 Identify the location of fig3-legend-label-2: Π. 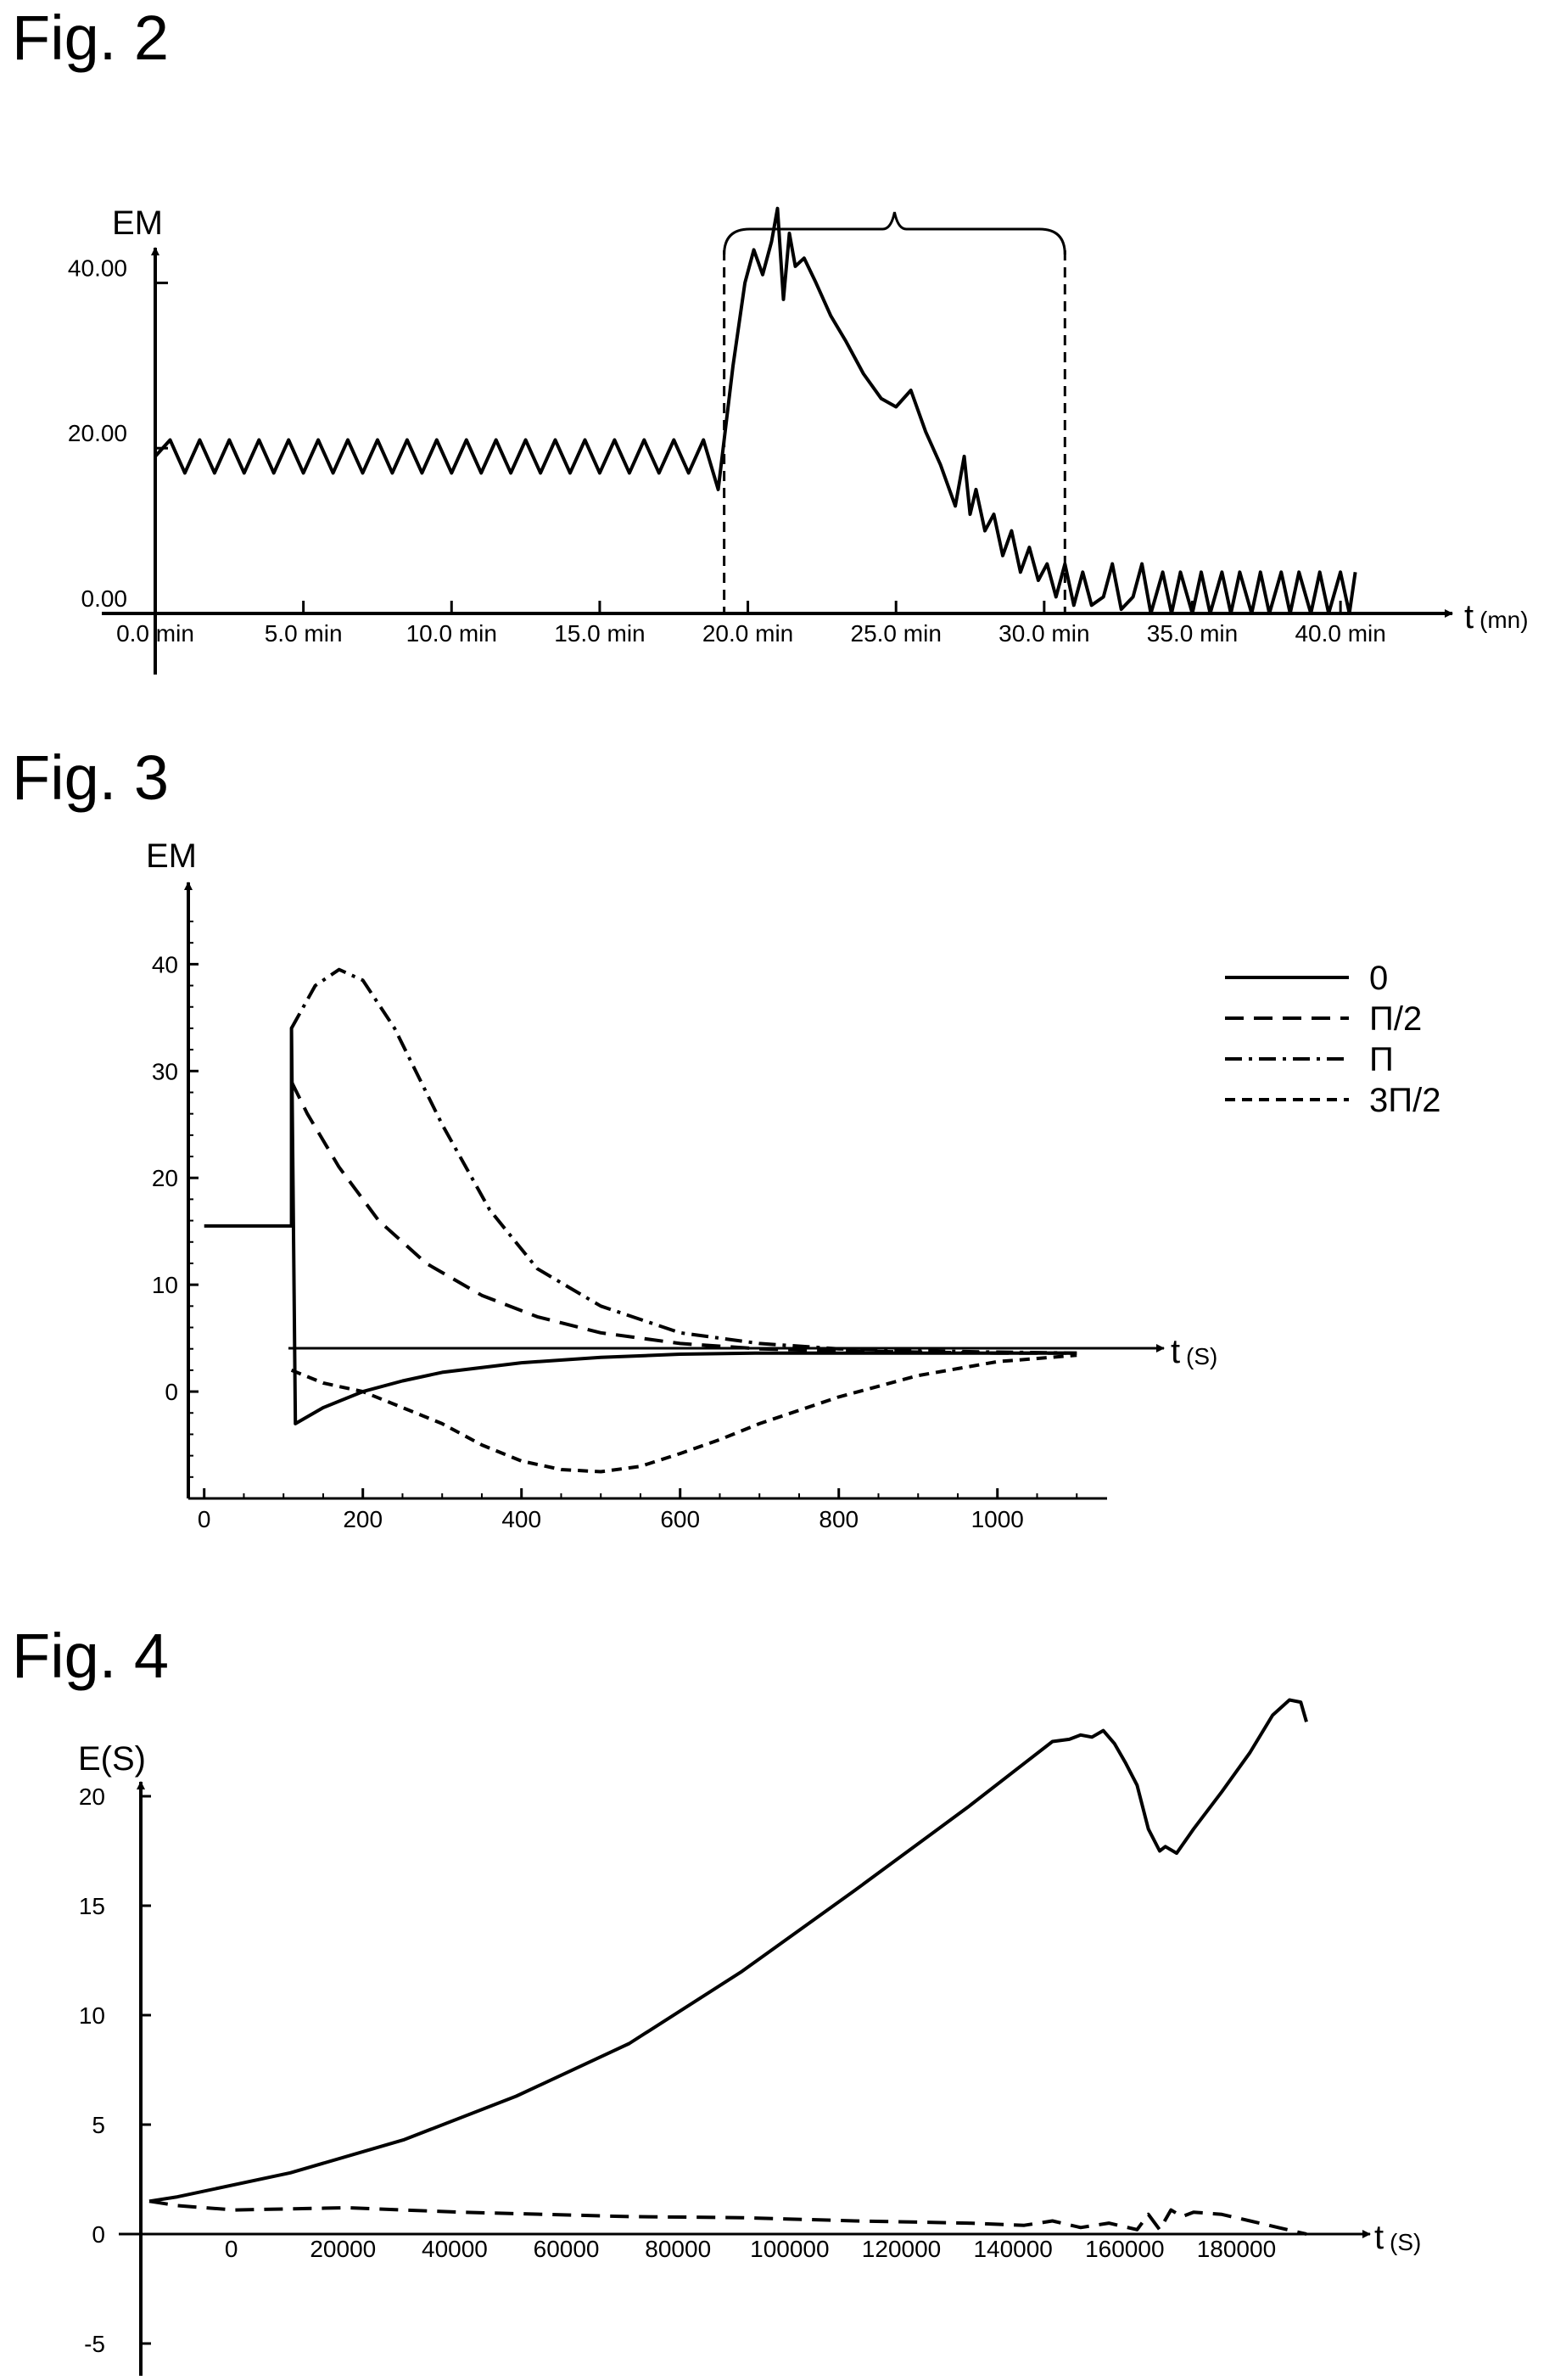
(1381, 1059).